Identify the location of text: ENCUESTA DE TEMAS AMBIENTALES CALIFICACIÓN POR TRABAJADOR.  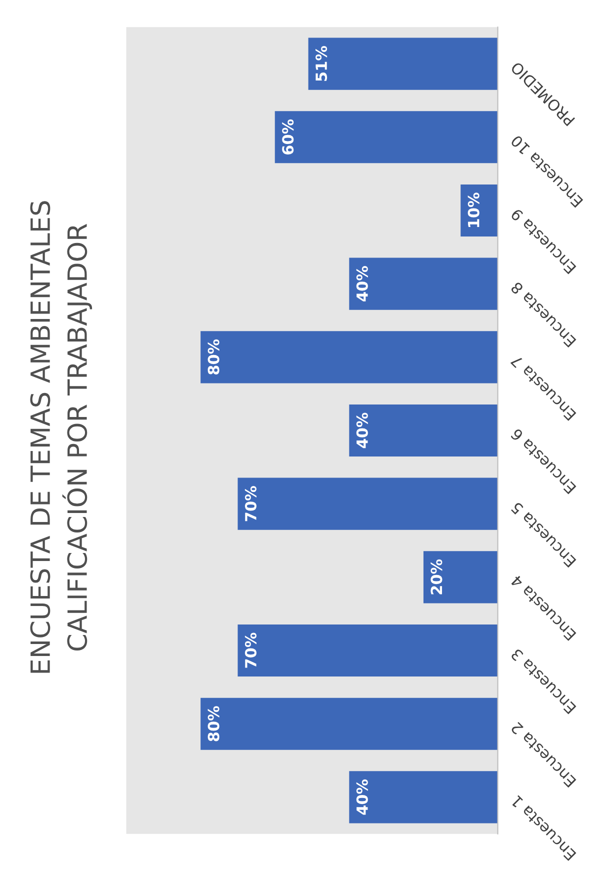
(61, 437).